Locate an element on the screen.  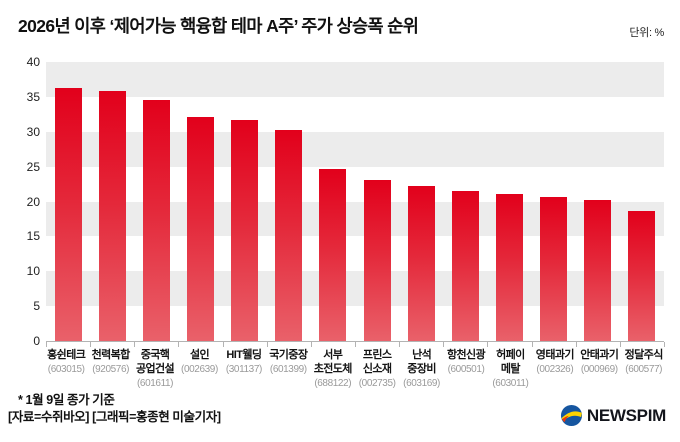
category-label: HIT웰딩 (301137) is located at coordinates (244, 362).